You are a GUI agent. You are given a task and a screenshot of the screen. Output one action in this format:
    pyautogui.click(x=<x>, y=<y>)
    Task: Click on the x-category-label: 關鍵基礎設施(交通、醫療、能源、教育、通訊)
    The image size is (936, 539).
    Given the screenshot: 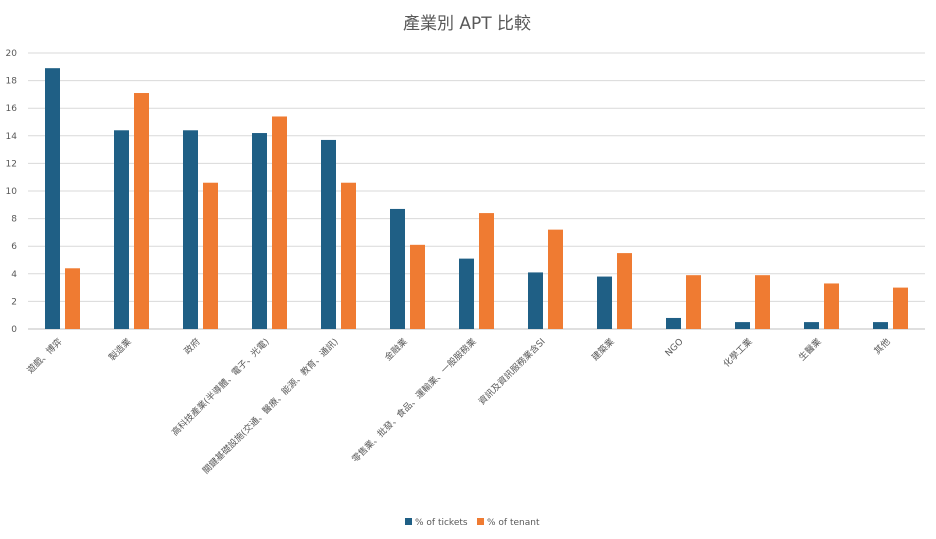 What is the action you would take?
    pyautogui.click(x=270, y=406)
    